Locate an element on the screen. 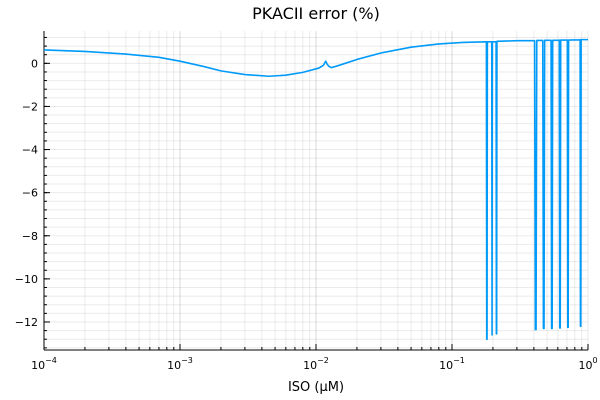 The image size is (600, 400). chart-title: PKACII error (%) is located at coordinates (316, 13).